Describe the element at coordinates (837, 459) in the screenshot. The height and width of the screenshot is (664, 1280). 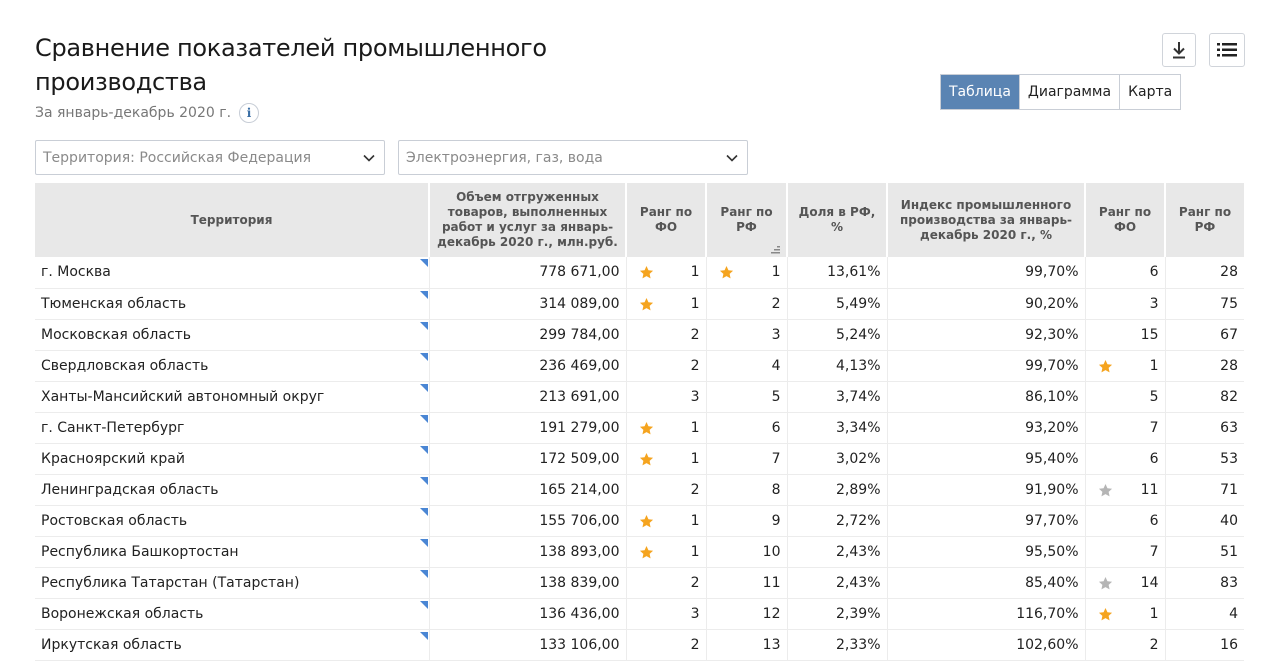
I see `share-cell: 3,02%` at that location.